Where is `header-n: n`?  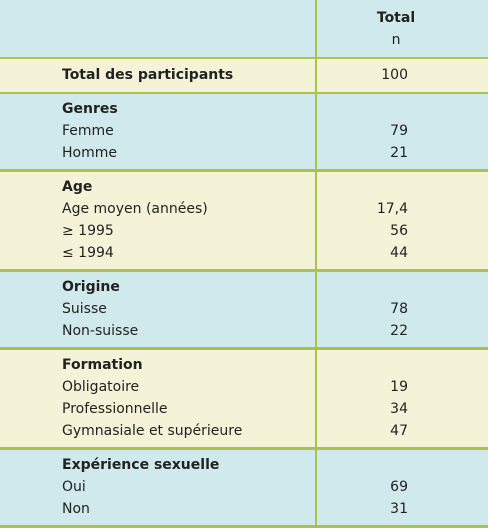
header-n: n is located at coordinates (396, 40).